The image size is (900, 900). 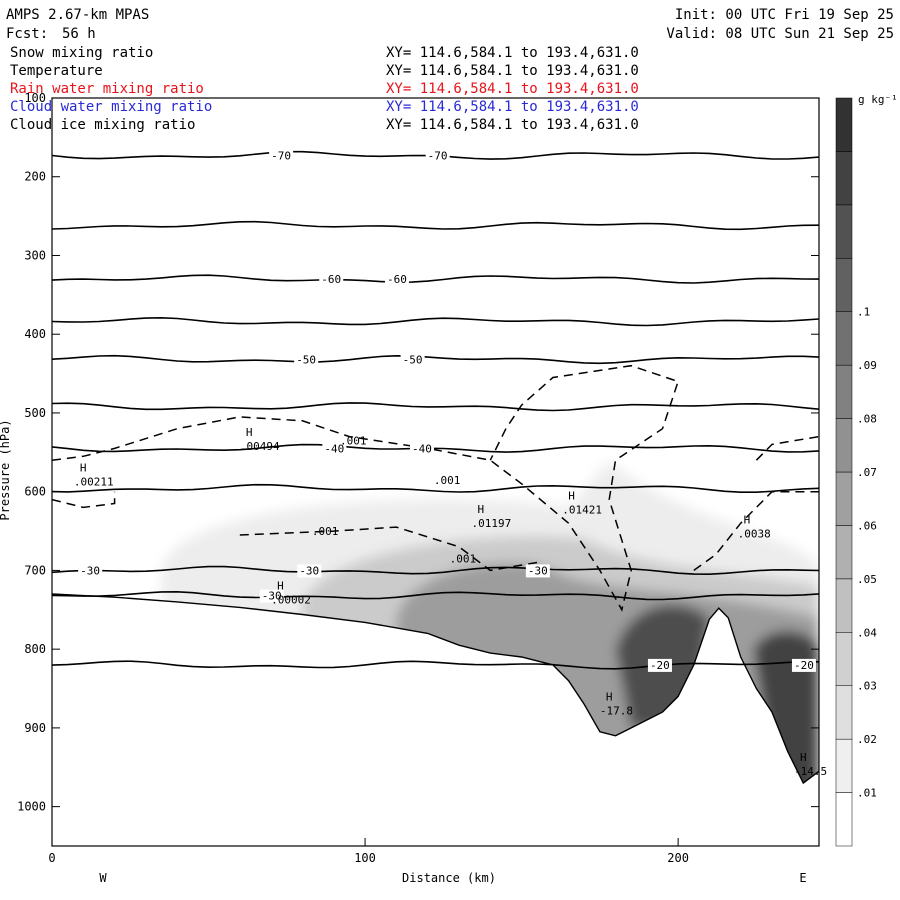 I want to click on init-time: Init: 00 UTC Fri 19 Sep 25, so click(x=784, y=15).